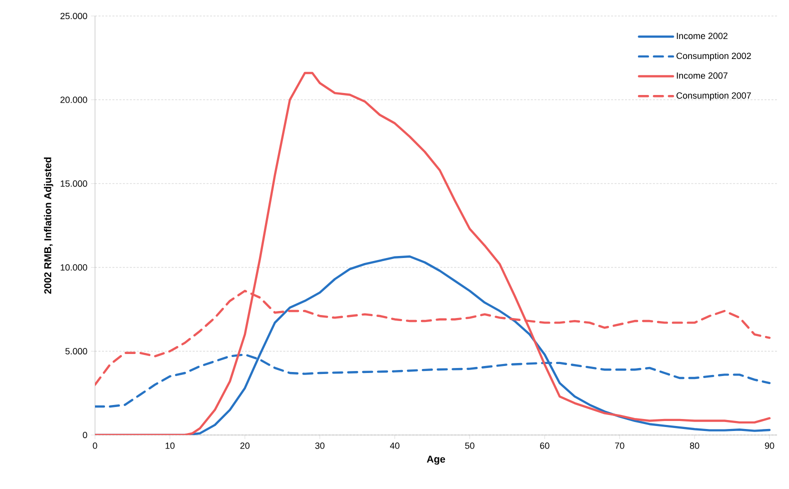 This screenshot has height=489, width=789. I want to click on y-axis-title: 2002 RMB, Inflation Adjusted, so click(49, 226).